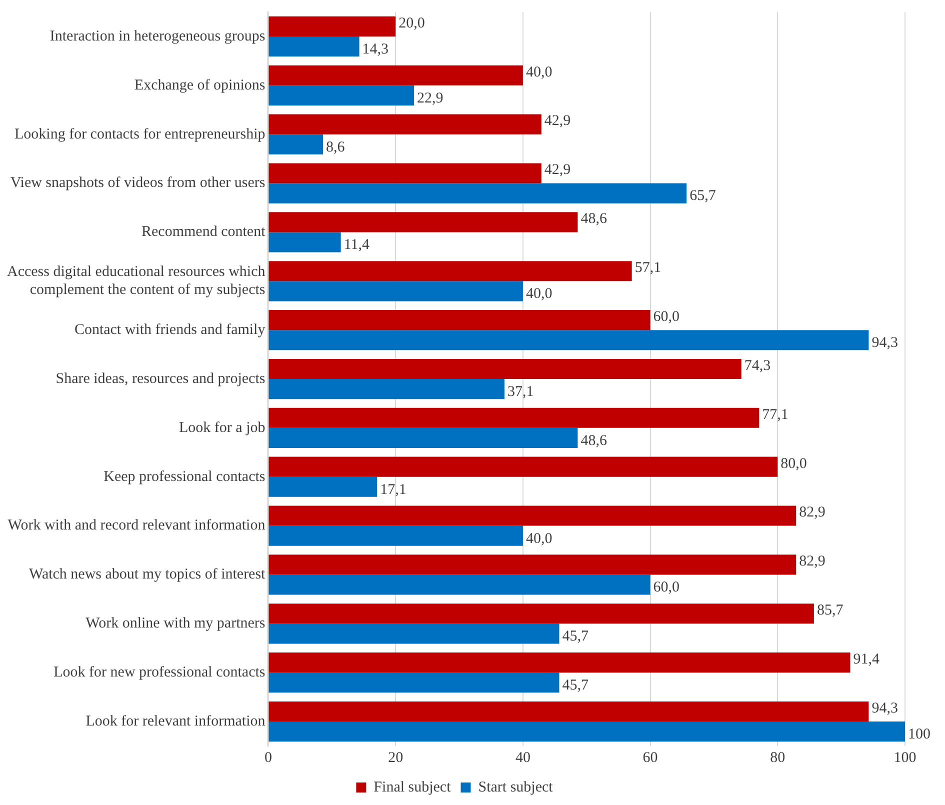 The height and width of the screenshot is (805, 945). What do you see at coordinates (793, 464) in the screenshot?
I see `data-label: 80,0` at bounding box center [793, 464].